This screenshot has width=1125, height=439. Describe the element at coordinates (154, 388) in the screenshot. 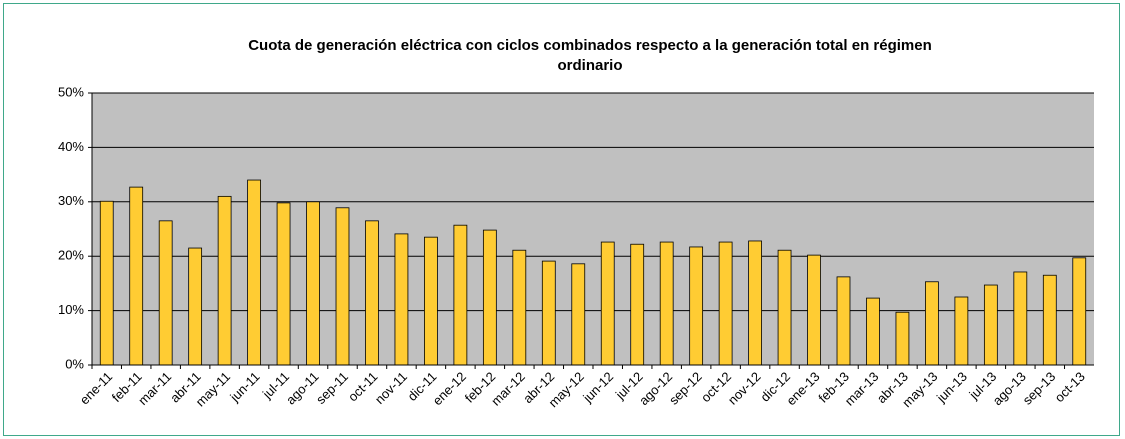

I see `x-tick-label: mar-11` at that location.